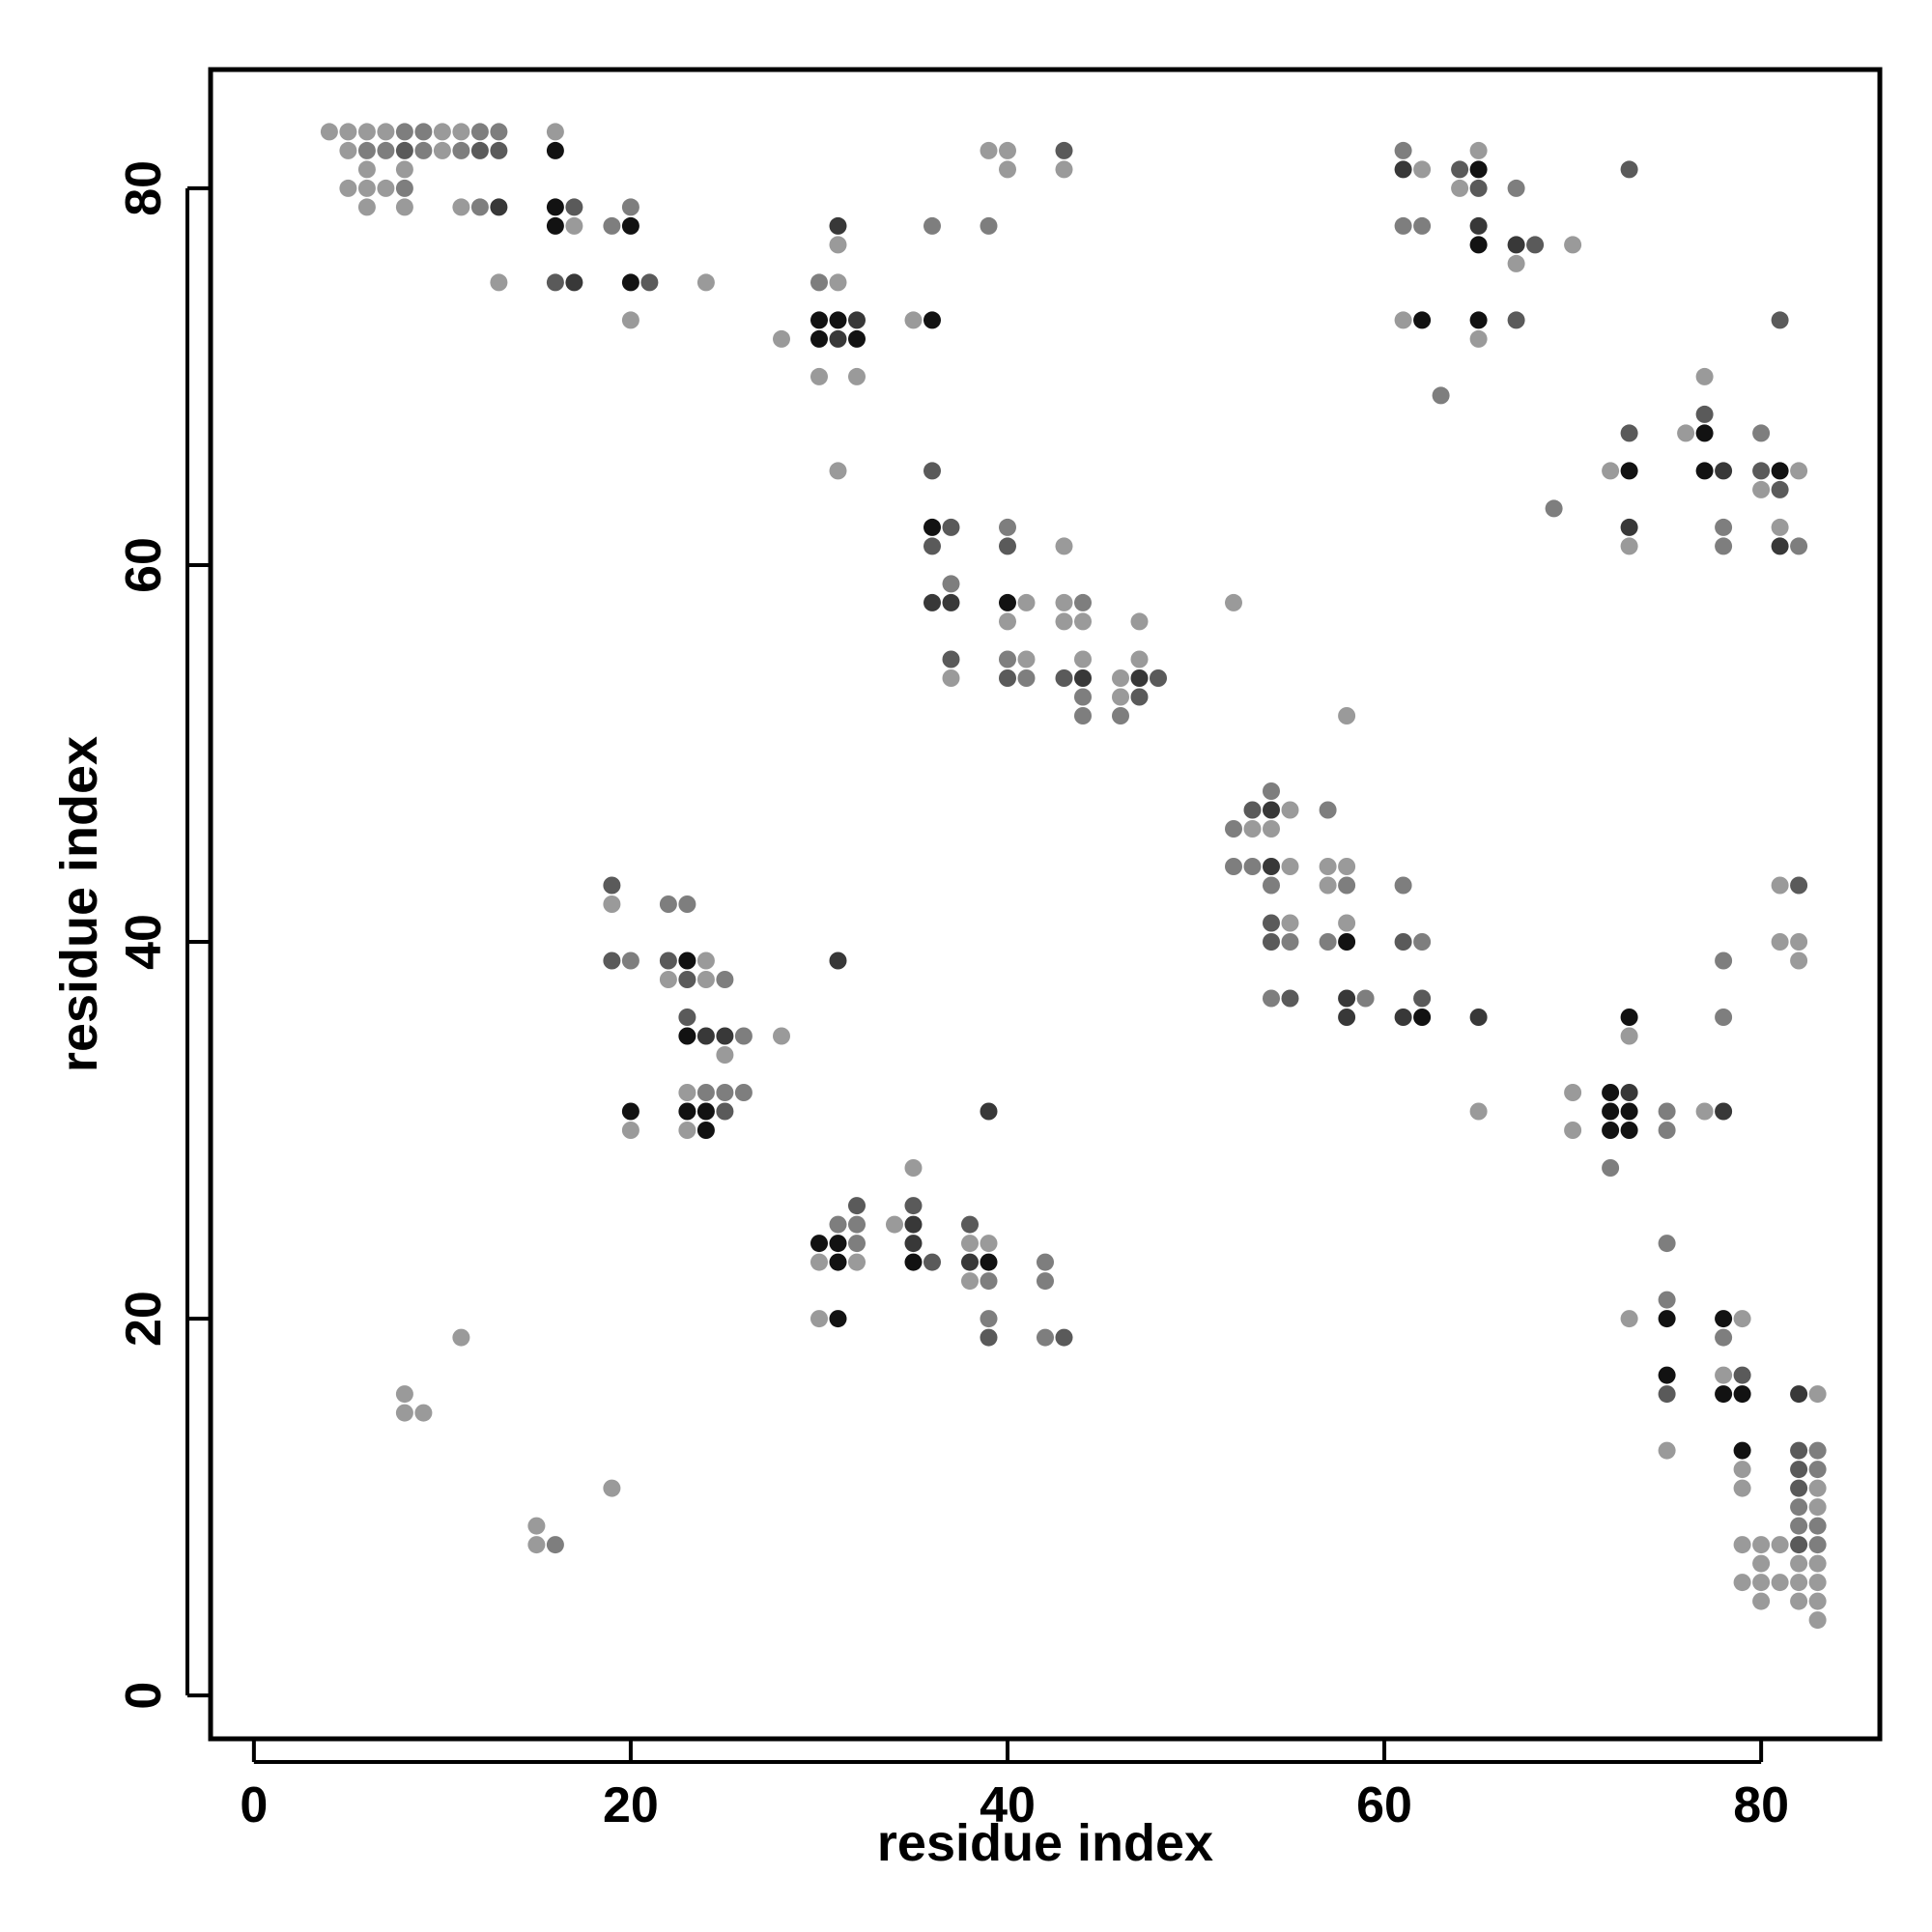 The height and width of the screenshot is (1932, 1932). I want to click on x-tick-label: 40, so click(1008, 1805).